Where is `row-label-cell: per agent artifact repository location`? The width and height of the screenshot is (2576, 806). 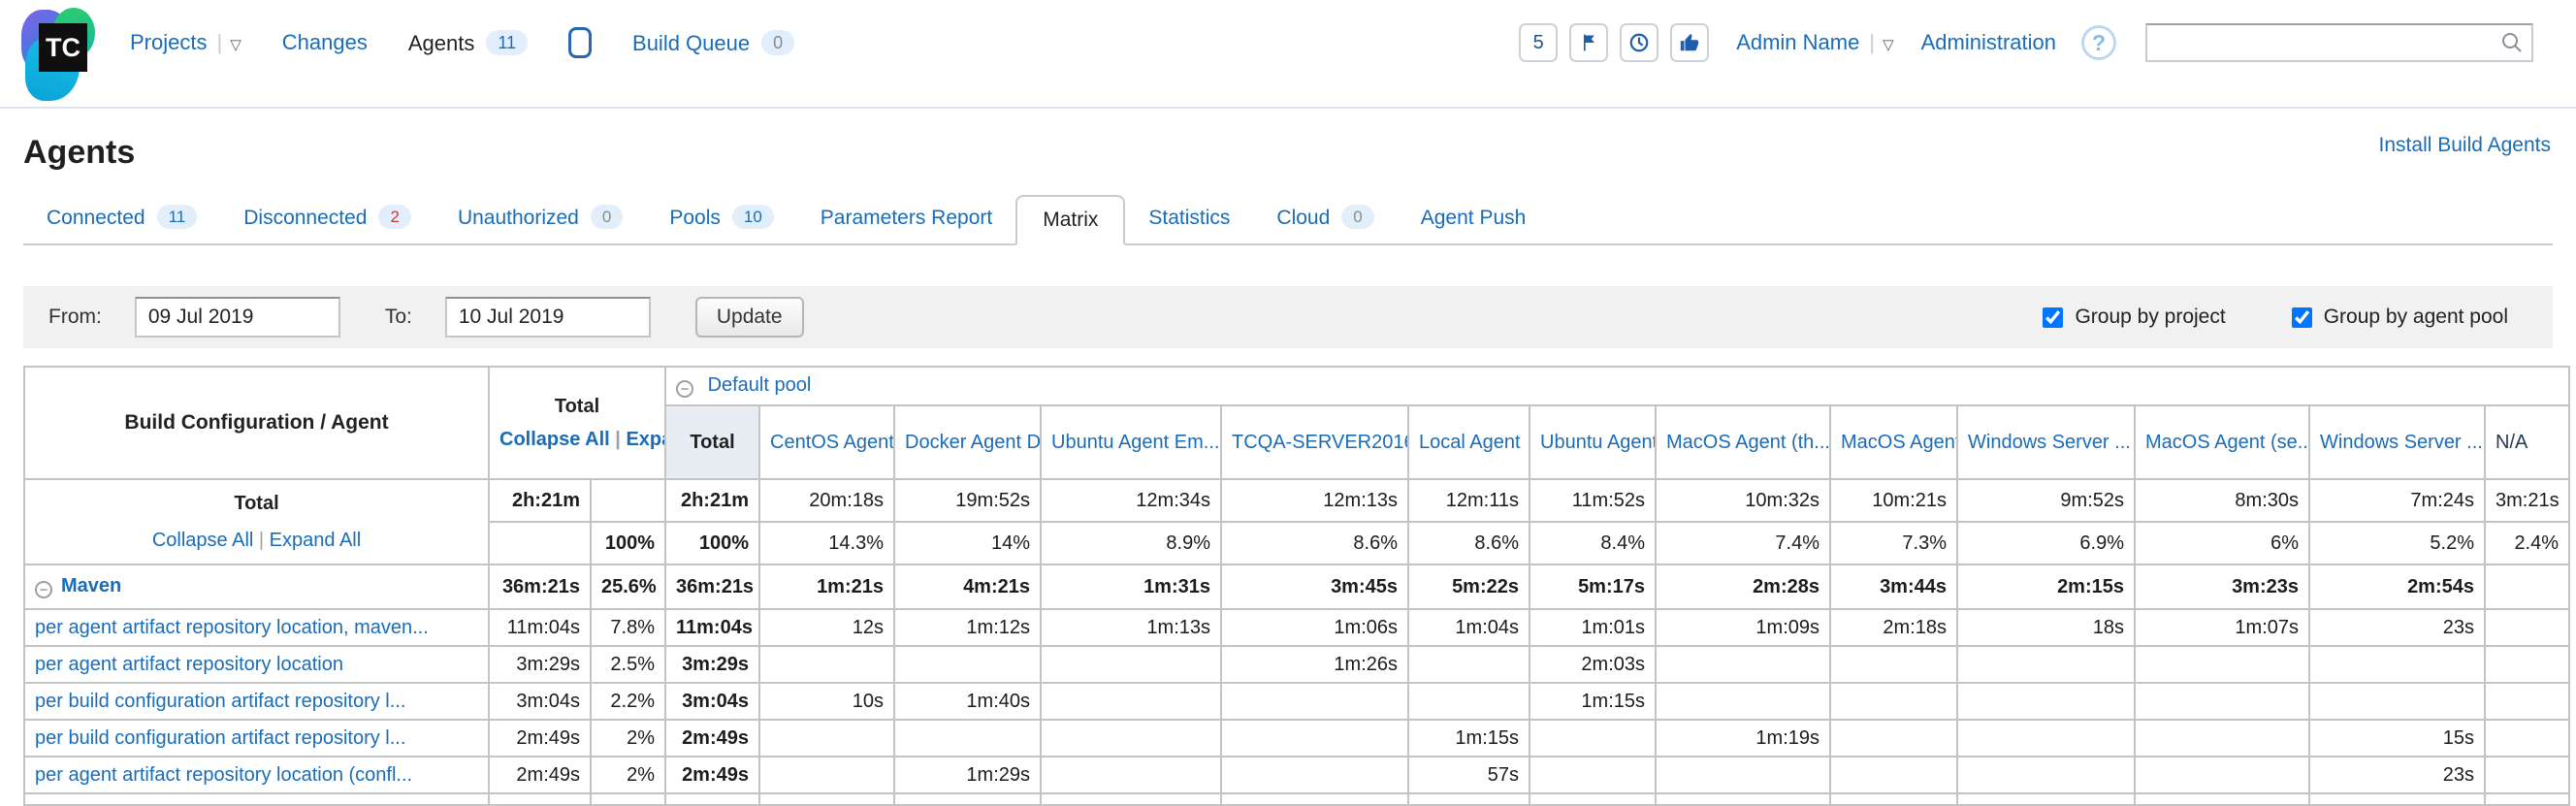 row-label-cell: per agent artifact repository location is located at coordinates (256, 664).